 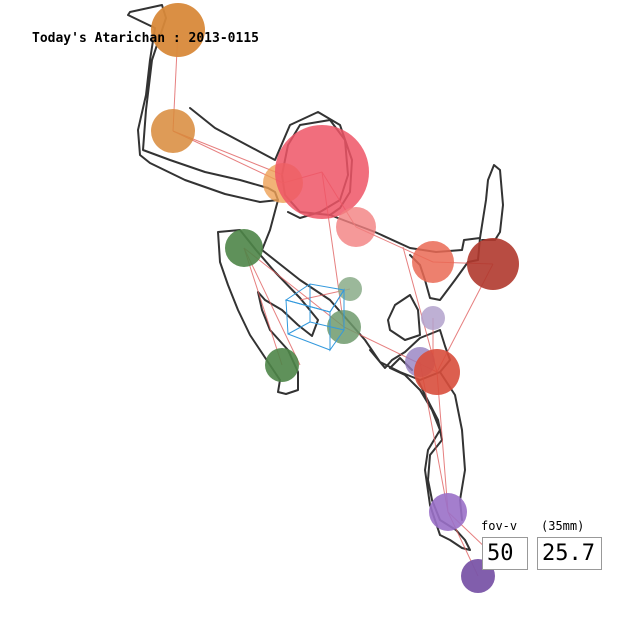 I want to click on outline-left-leg, so click(x=430, y=454).